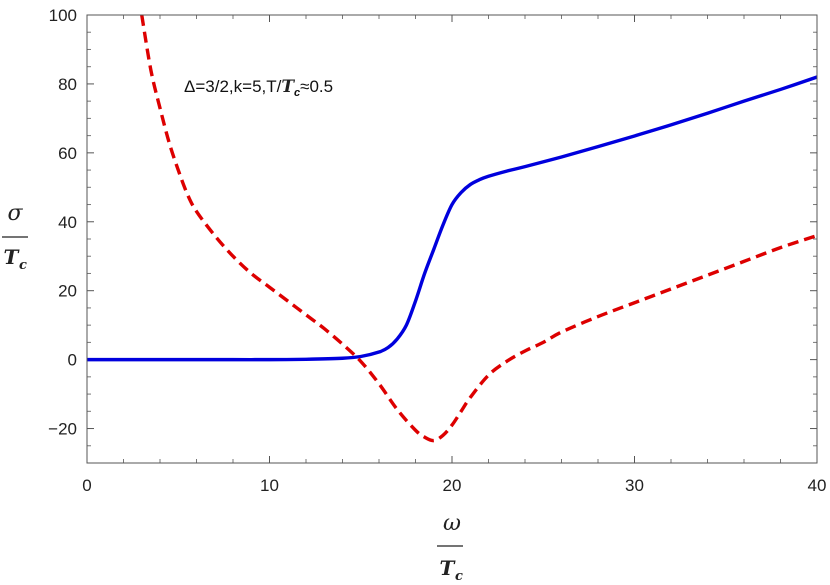  I want to click on y-tick-label: −20, so click(62, 429).